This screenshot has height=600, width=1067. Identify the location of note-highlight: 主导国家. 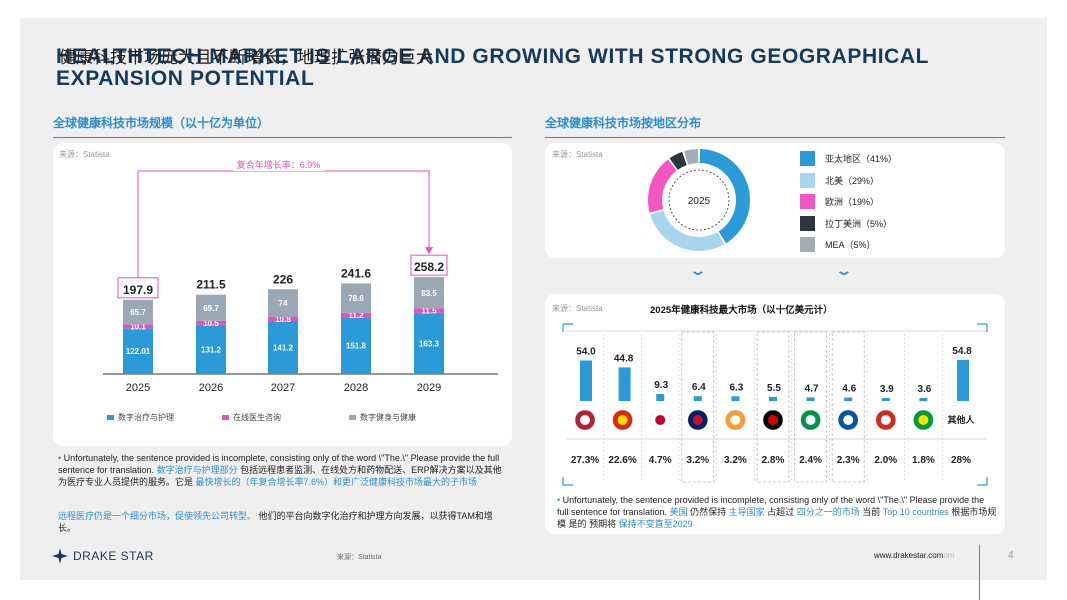
(746, 512).